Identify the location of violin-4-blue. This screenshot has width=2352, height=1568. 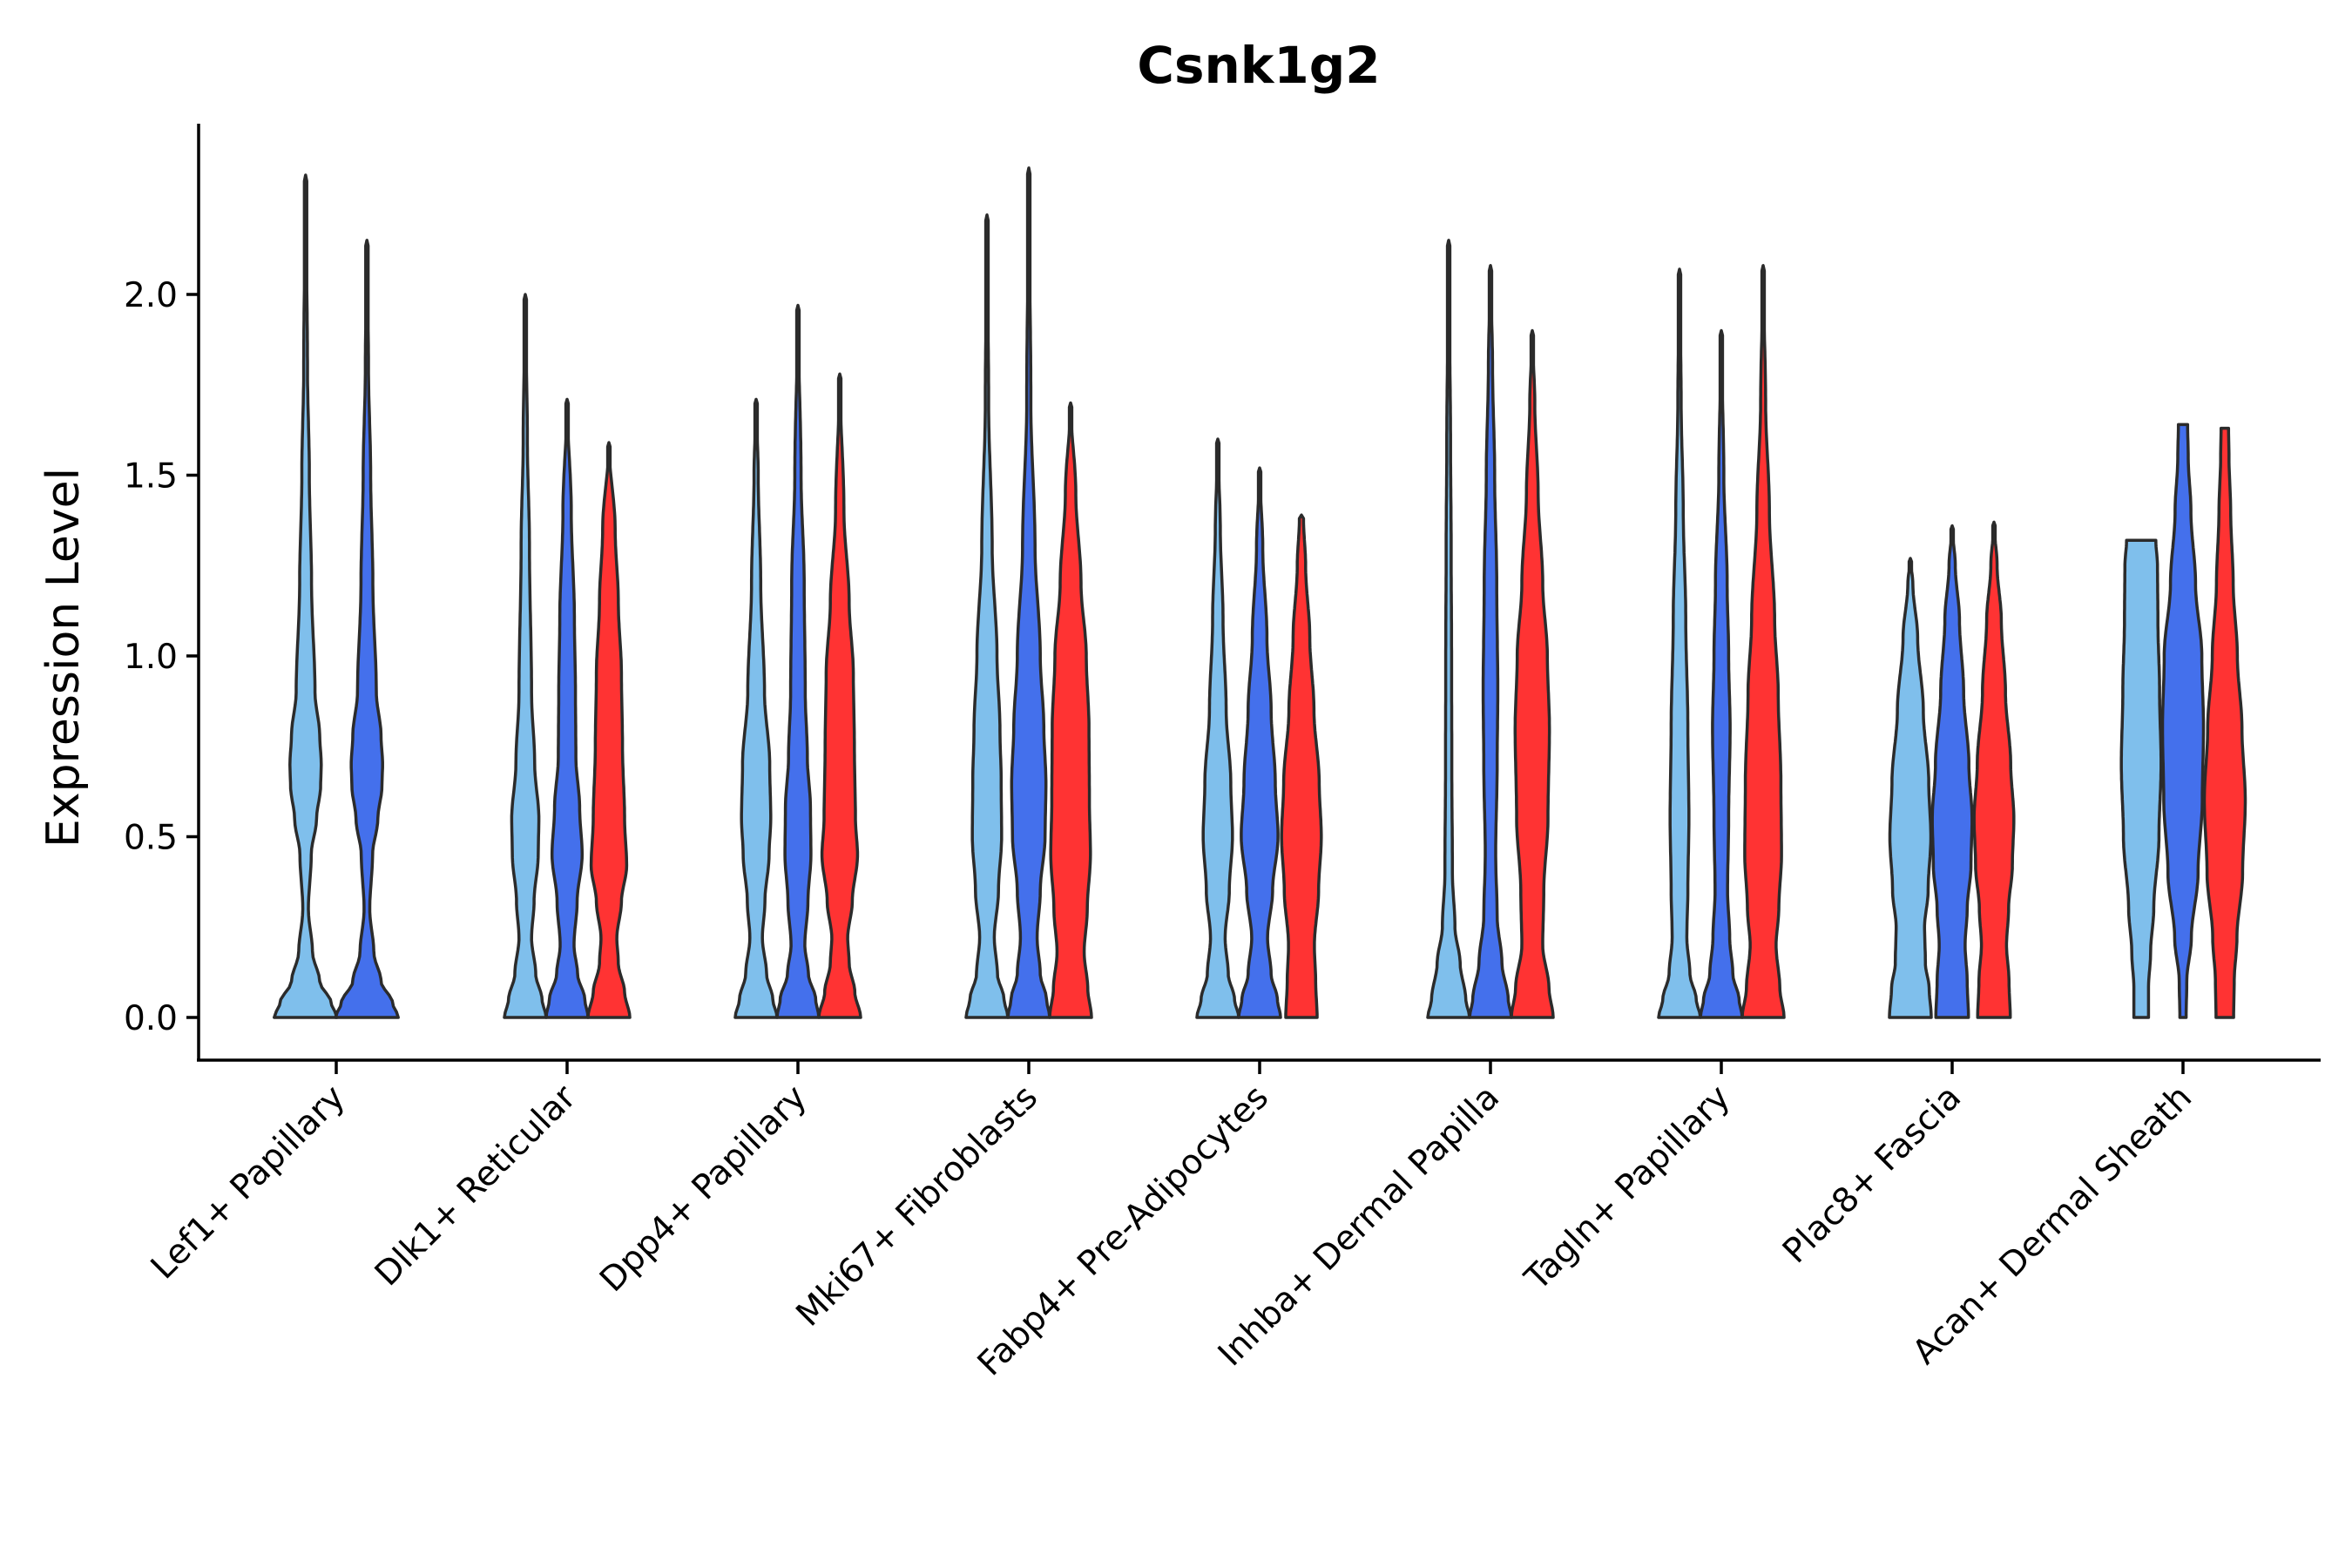
(1028, 592).